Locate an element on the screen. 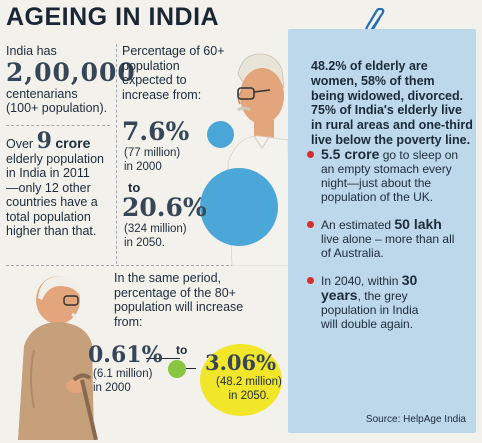  bullet-rest: , the grey is located at coordinates (382, 296).